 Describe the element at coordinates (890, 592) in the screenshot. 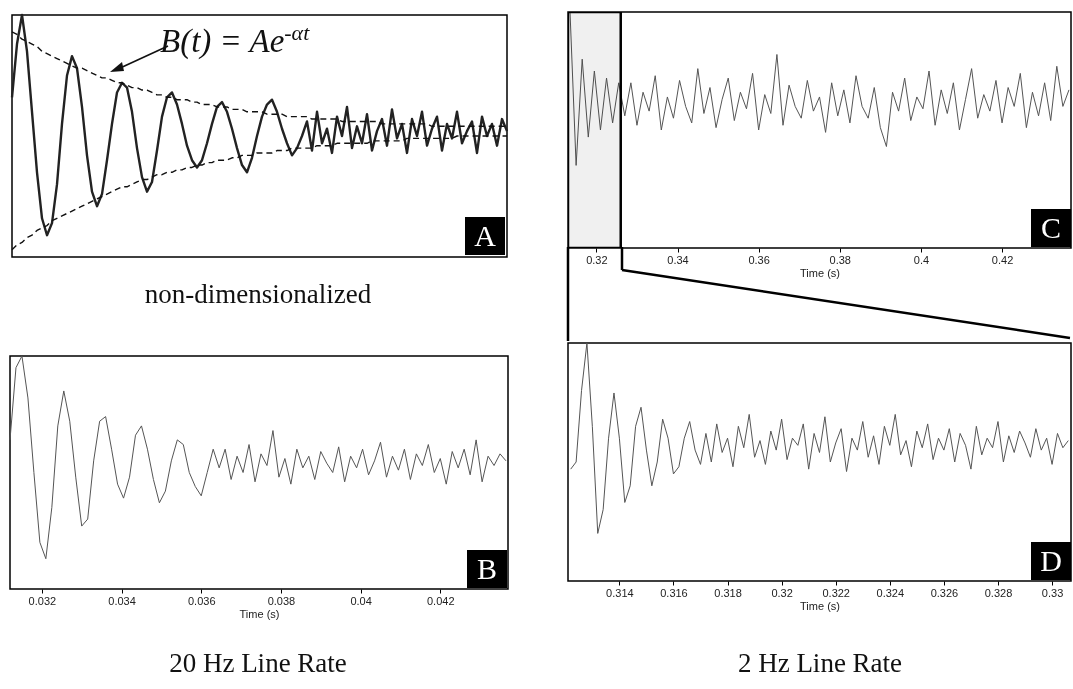

I see `x-tick-label: 0.324` at that location.